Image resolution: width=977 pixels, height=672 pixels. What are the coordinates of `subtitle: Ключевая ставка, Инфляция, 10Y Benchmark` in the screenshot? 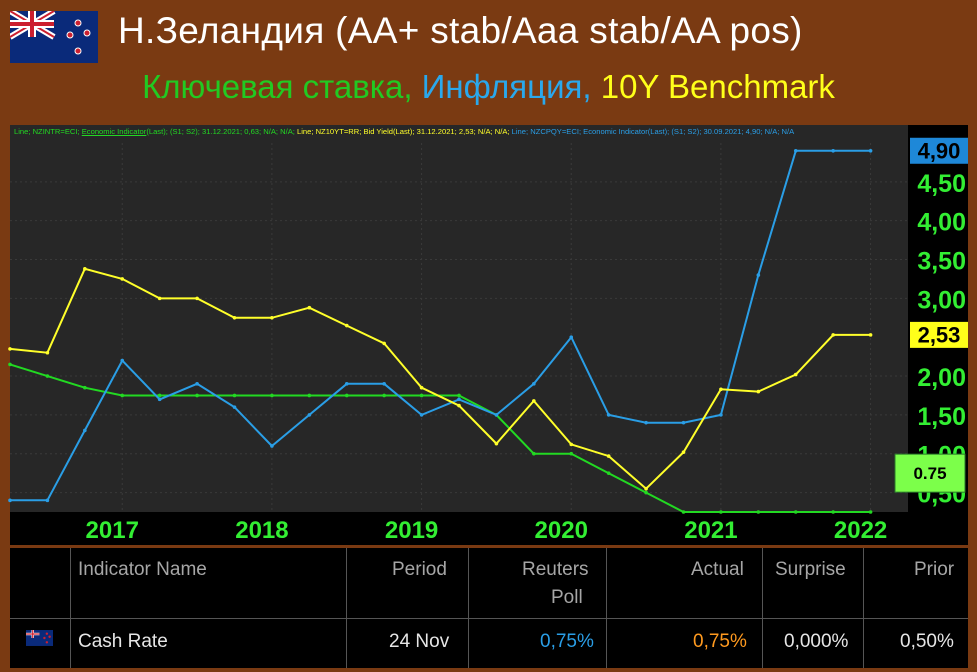 It's located at (488, 95).